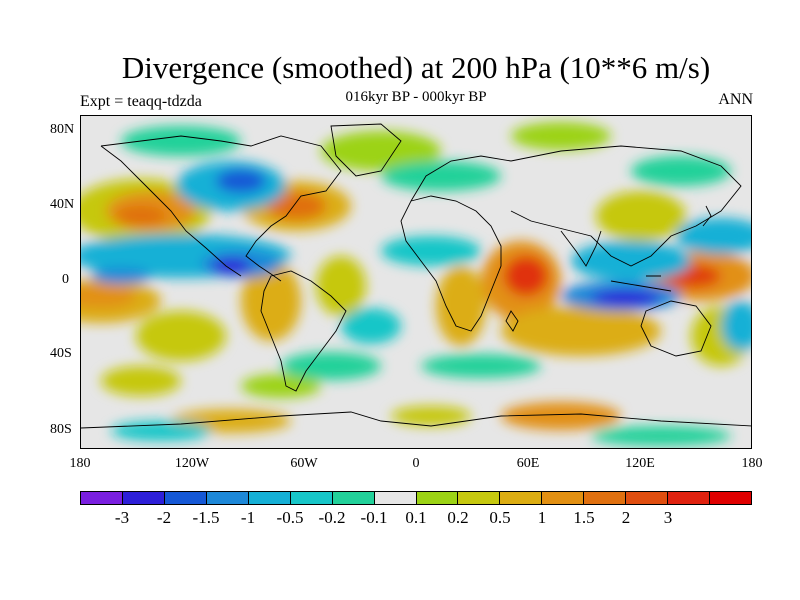 The width and height of the screenshot is (800, 600). What do you see at coordinates (332, 517) in the screenshot?
I see `colorbar-label: -0.2` at bounding box center [332, 517].